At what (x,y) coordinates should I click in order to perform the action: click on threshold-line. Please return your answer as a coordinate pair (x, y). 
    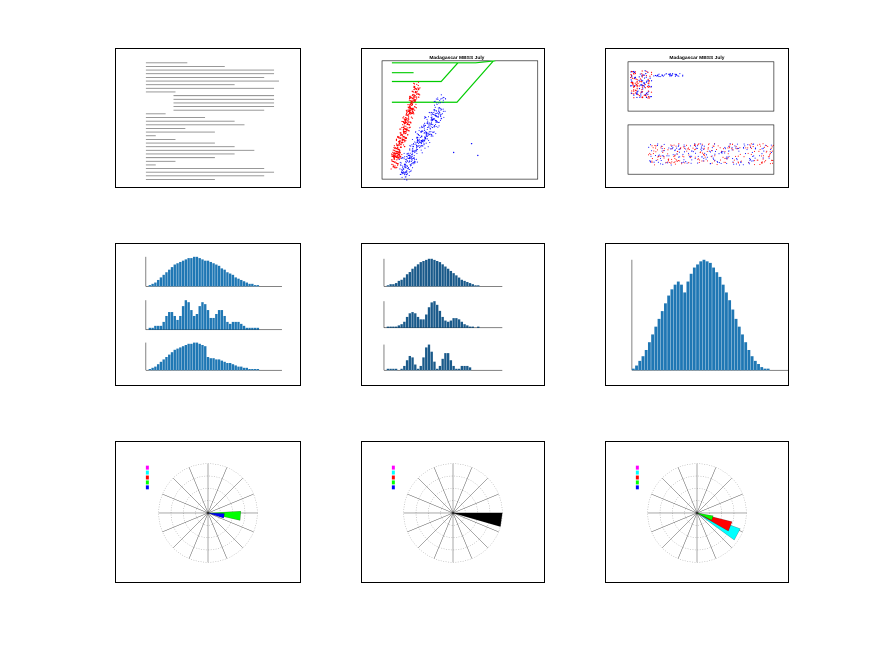
    Looking at the image, I should click on (425, 72).